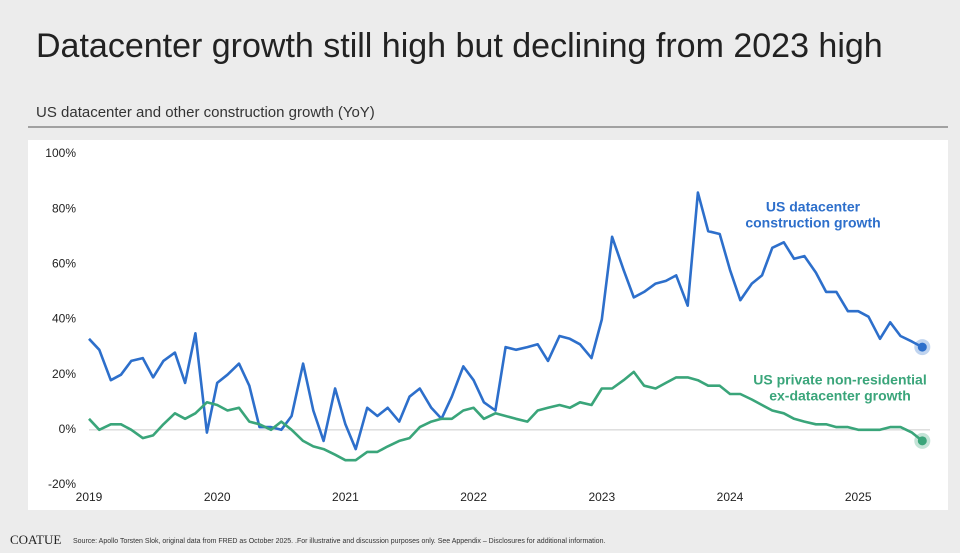 Image resolution: width=960 pixels, height=553 pixels. What do you see at coordinates (506, 416) in the screenshot?
I see `series-line` at bounding box center [506, 416].